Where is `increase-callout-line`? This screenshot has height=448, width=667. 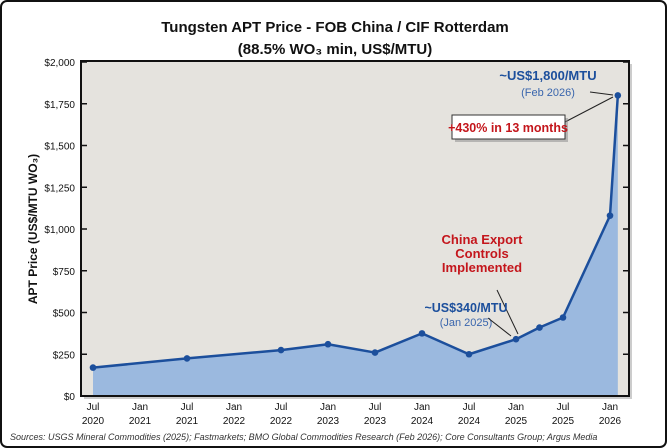
increase-callout-line is located at coordinates (589, 109).